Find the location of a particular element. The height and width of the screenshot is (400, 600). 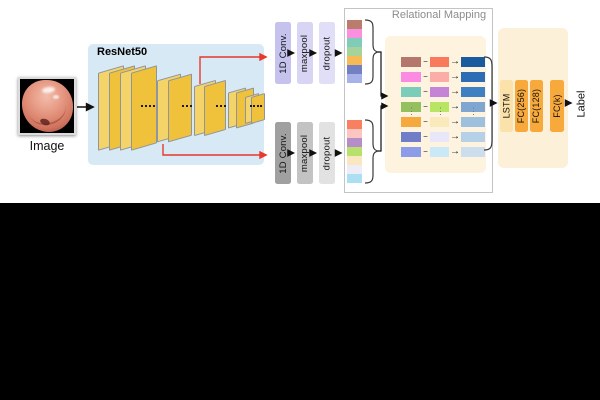

fc128-label: FC(128) is located at coordinates (536, 106).